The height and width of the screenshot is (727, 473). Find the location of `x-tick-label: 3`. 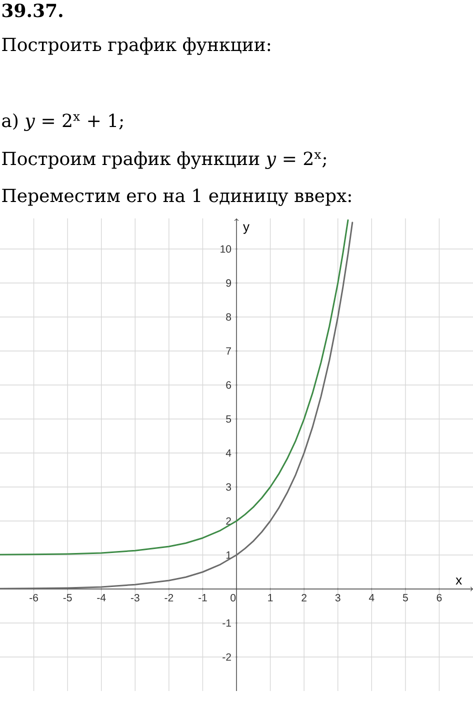

x-tick-label: 3 is located at coordinates (337, 598).